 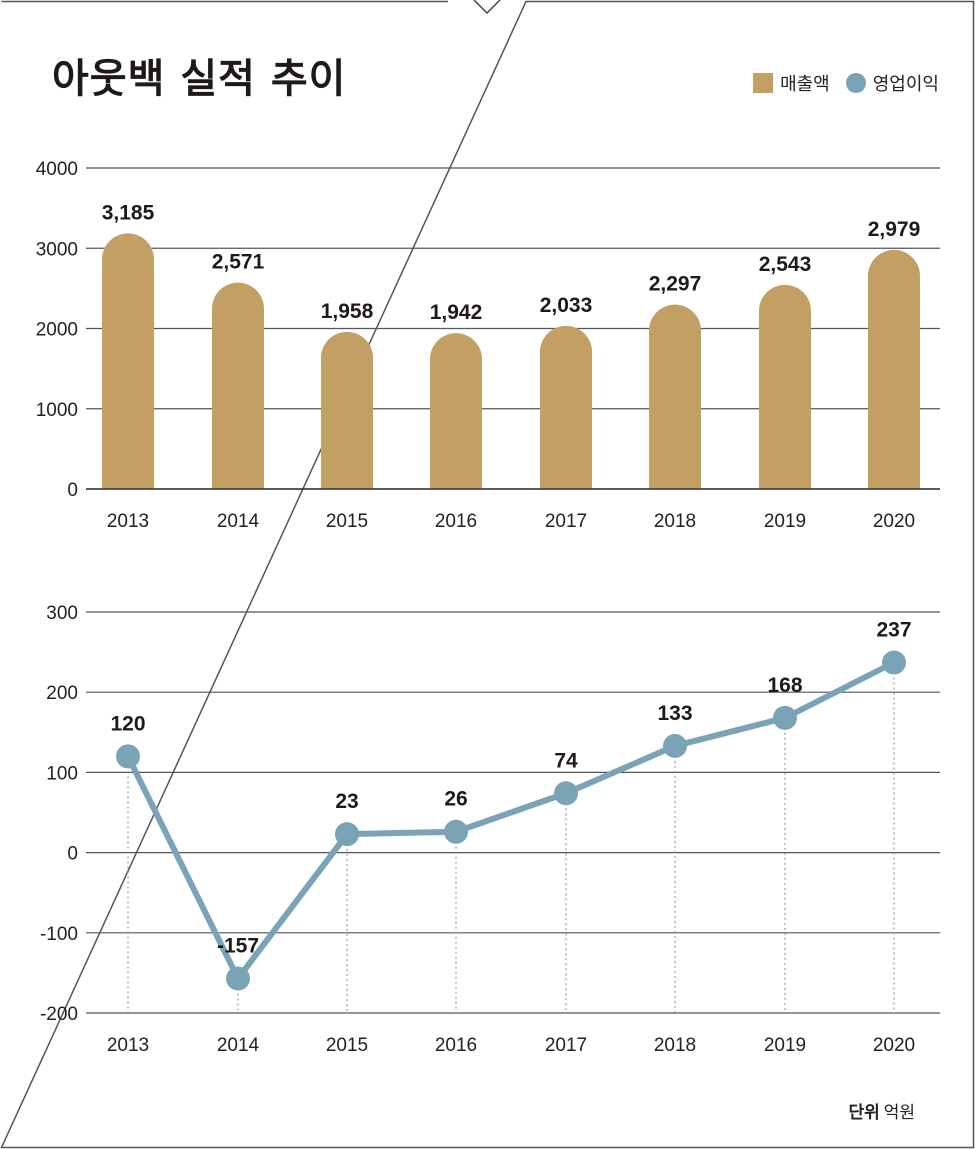 What do you see at coordinates (199, 79) in the screenshot?
I see `chart-title: 아웃백 실적 추이` at bounding box center [199, 79].